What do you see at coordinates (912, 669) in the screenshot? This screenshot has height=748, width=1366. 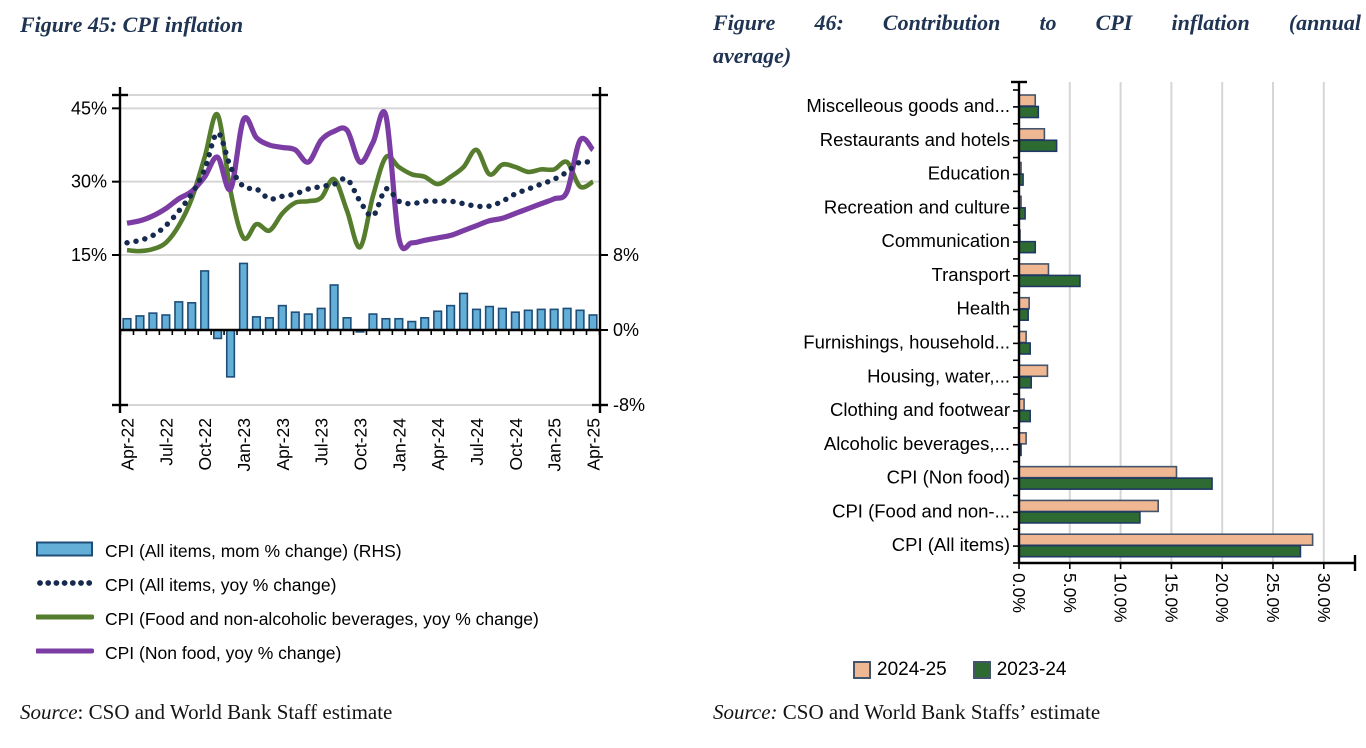 I see `legend-label: 2024-25` at bounding box center [912, 669].